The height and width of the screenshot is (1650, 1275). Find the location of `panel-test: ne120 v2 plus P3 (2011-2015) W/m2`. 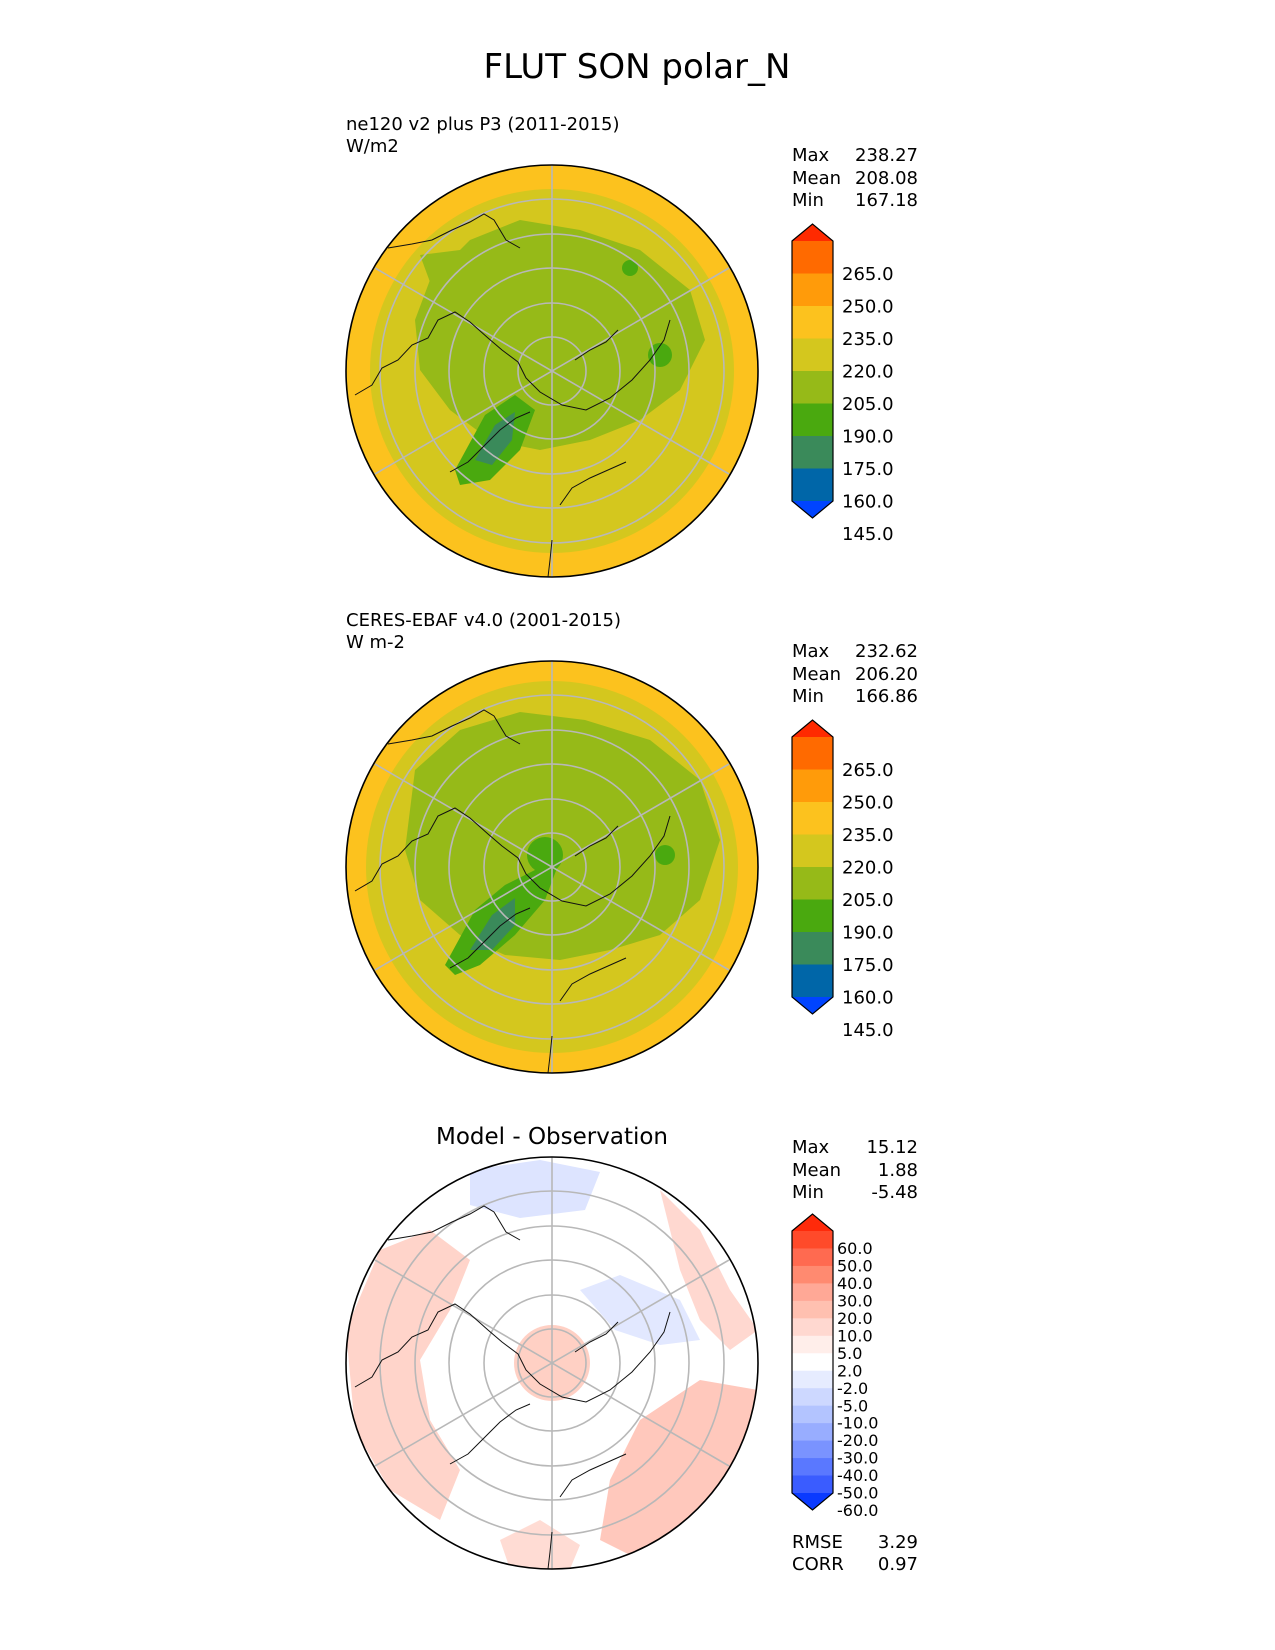

panel-test: ne120 v2 plus P3 (2011-2015) W/m2 is located at coordinates (631, 346).